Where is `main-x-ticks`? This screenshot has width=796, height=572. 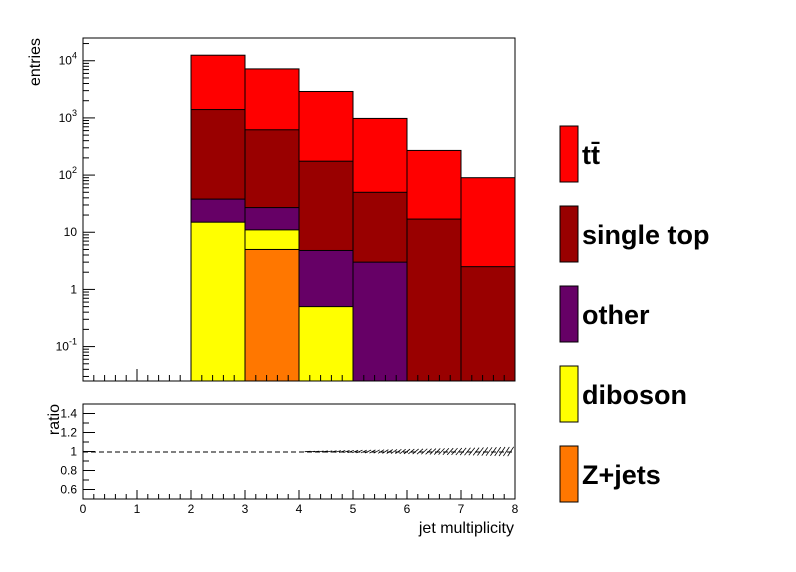 main-x-ticks is located at coordinates (299, 375).